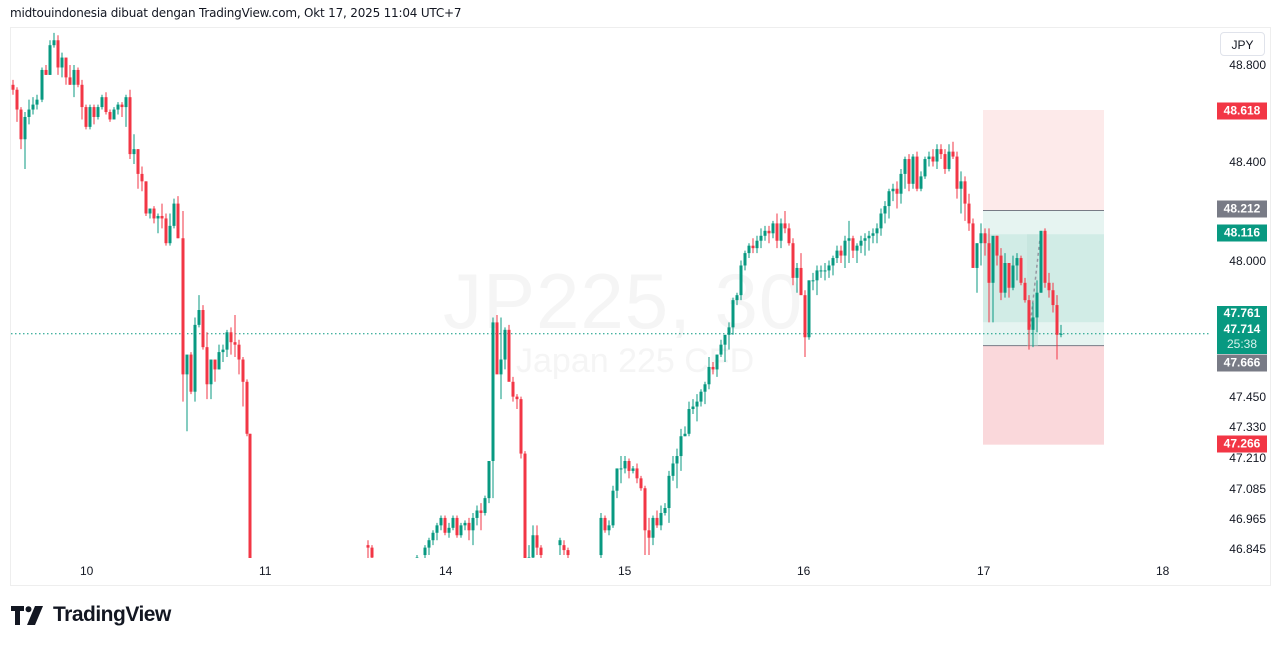  I want to click on price-tick: 48.400, so click(1247, 162).